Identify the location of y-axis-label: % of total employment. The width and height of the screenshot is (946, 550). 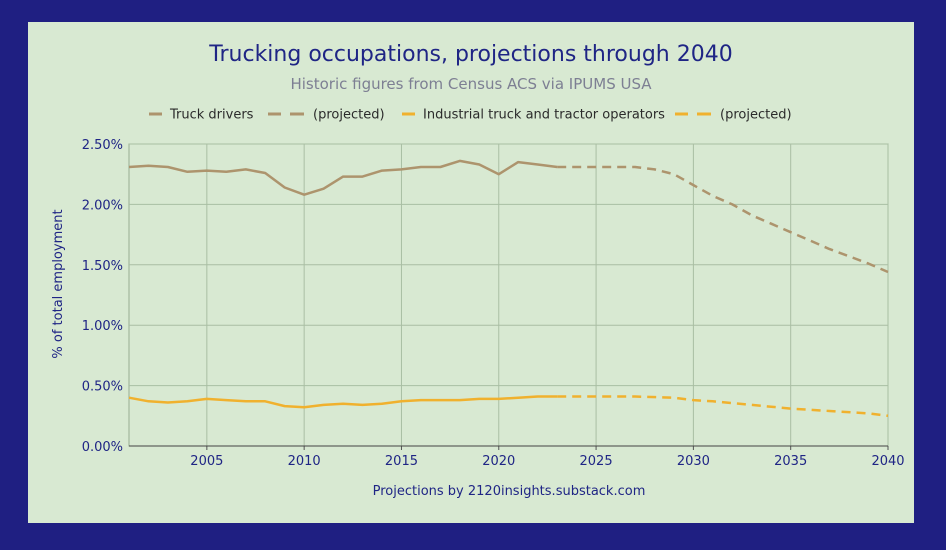
(58, 283).